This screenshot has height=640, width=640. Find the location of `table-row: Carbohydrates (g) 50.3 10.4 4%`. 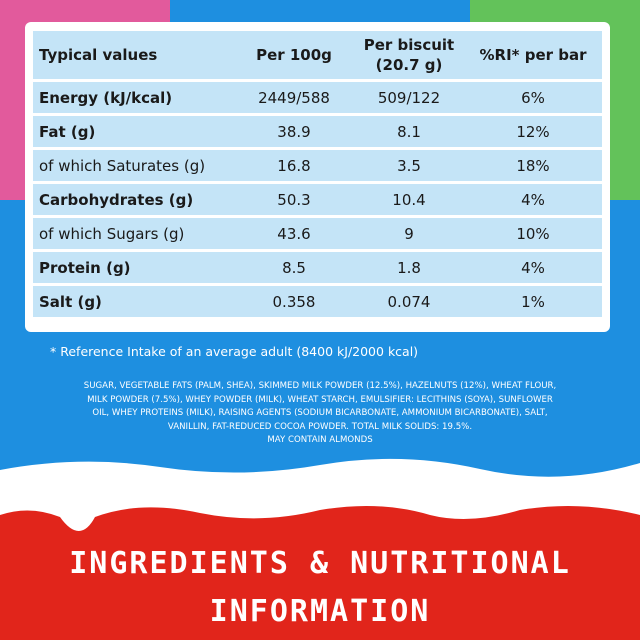

table-row: Carbohydrates (g) 50.3 10.4 4% is located at coordinates (317, 199).